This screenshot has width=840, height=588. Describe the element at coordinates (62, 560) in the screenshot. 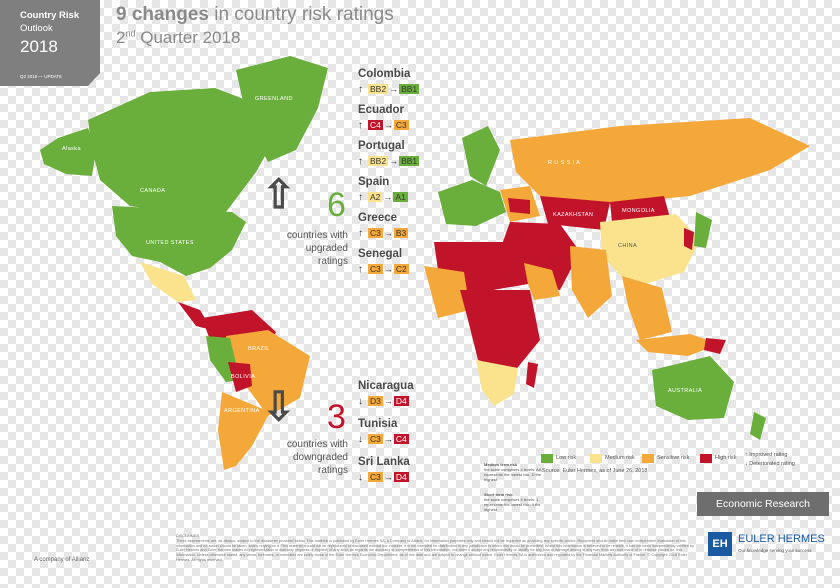

I see `allianz-company-note: A company of Allianz` at that location.